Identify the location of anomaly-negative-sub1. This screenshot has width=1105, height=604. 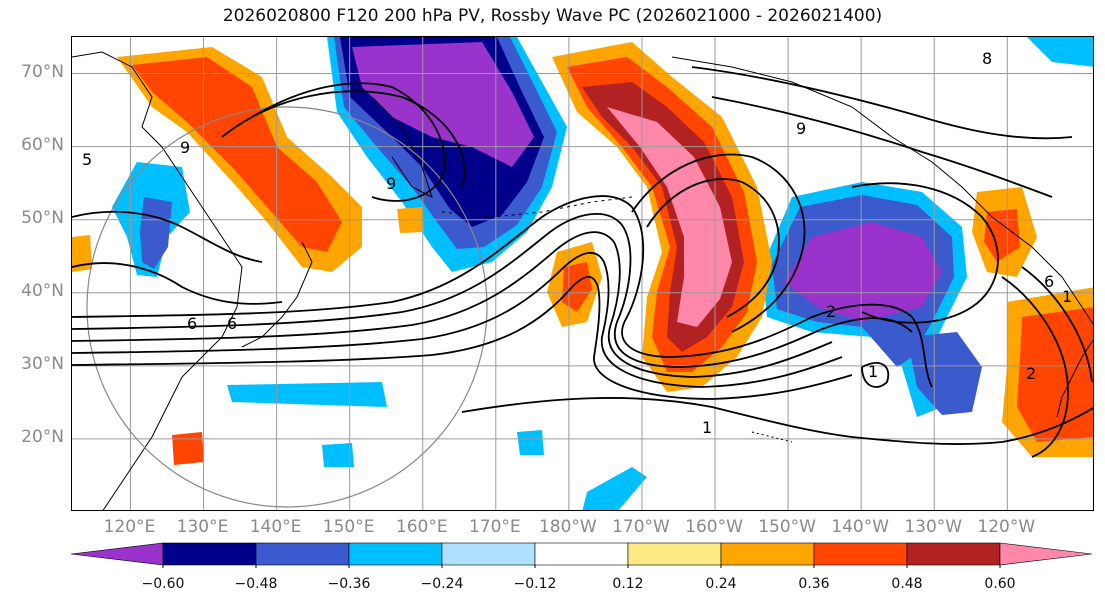
(307, 394).